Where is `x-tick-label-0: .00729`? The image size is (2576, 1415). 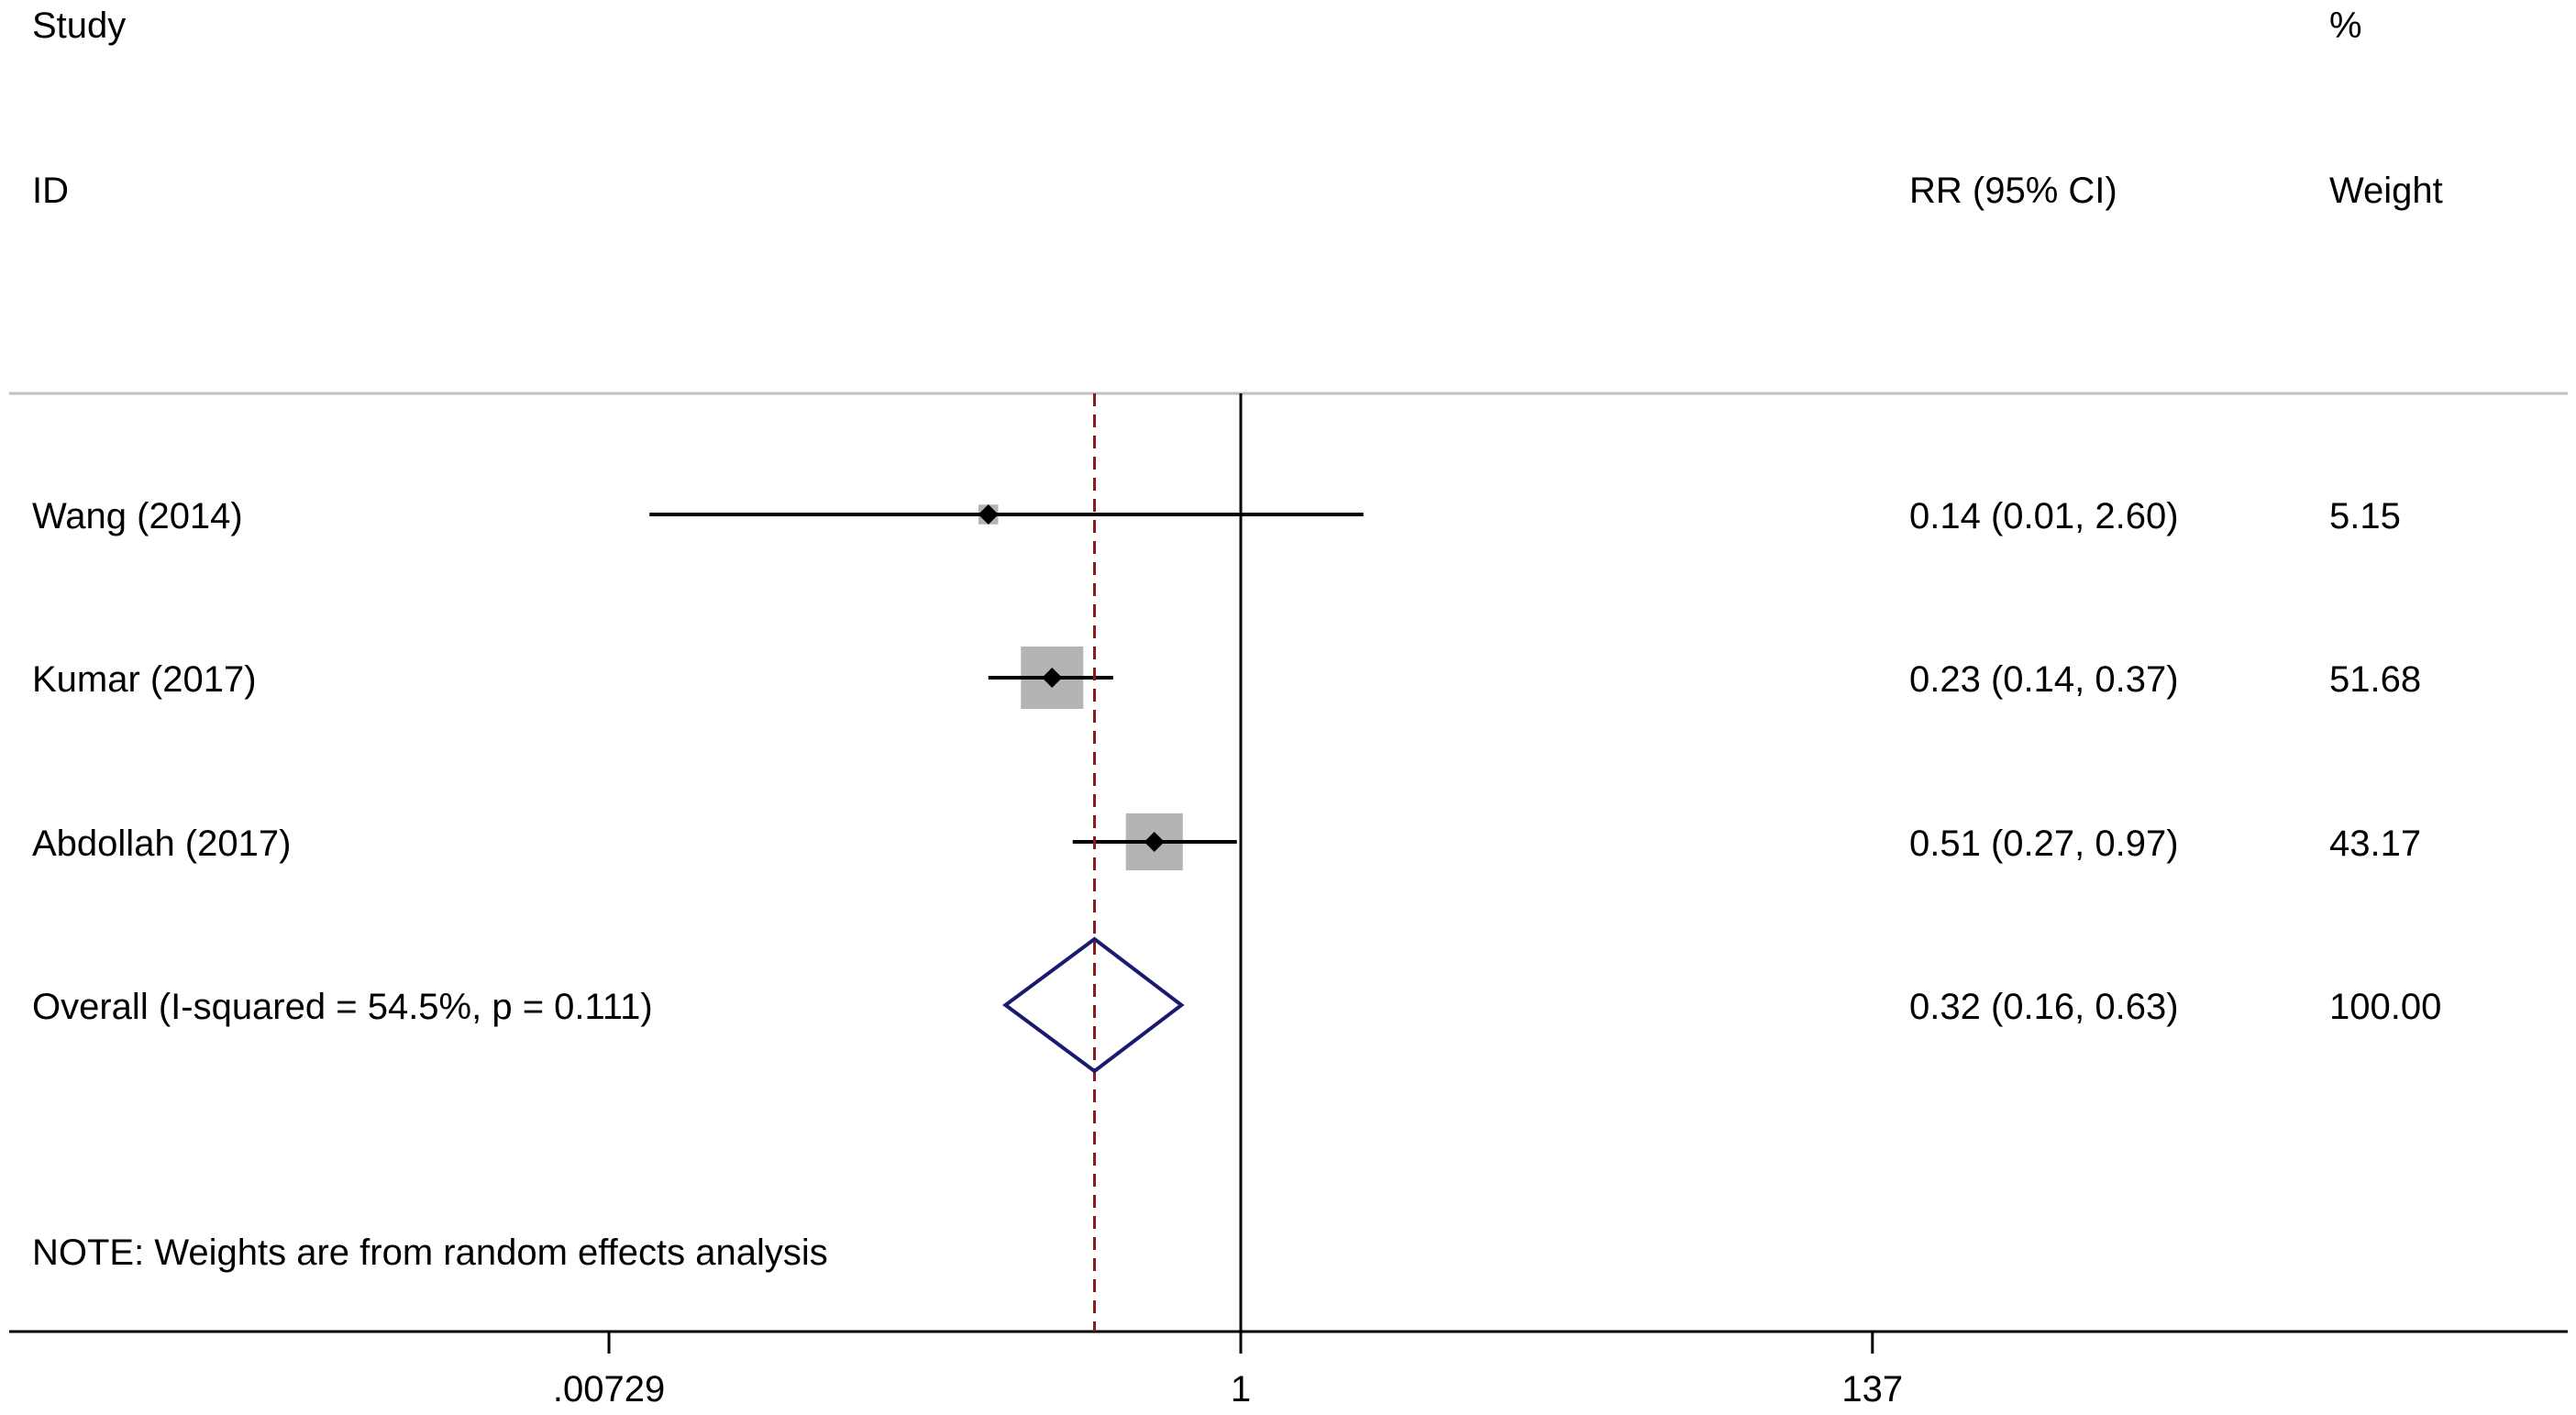
x-tick-label-0: .00729 is located at coordinates (609, 1389).